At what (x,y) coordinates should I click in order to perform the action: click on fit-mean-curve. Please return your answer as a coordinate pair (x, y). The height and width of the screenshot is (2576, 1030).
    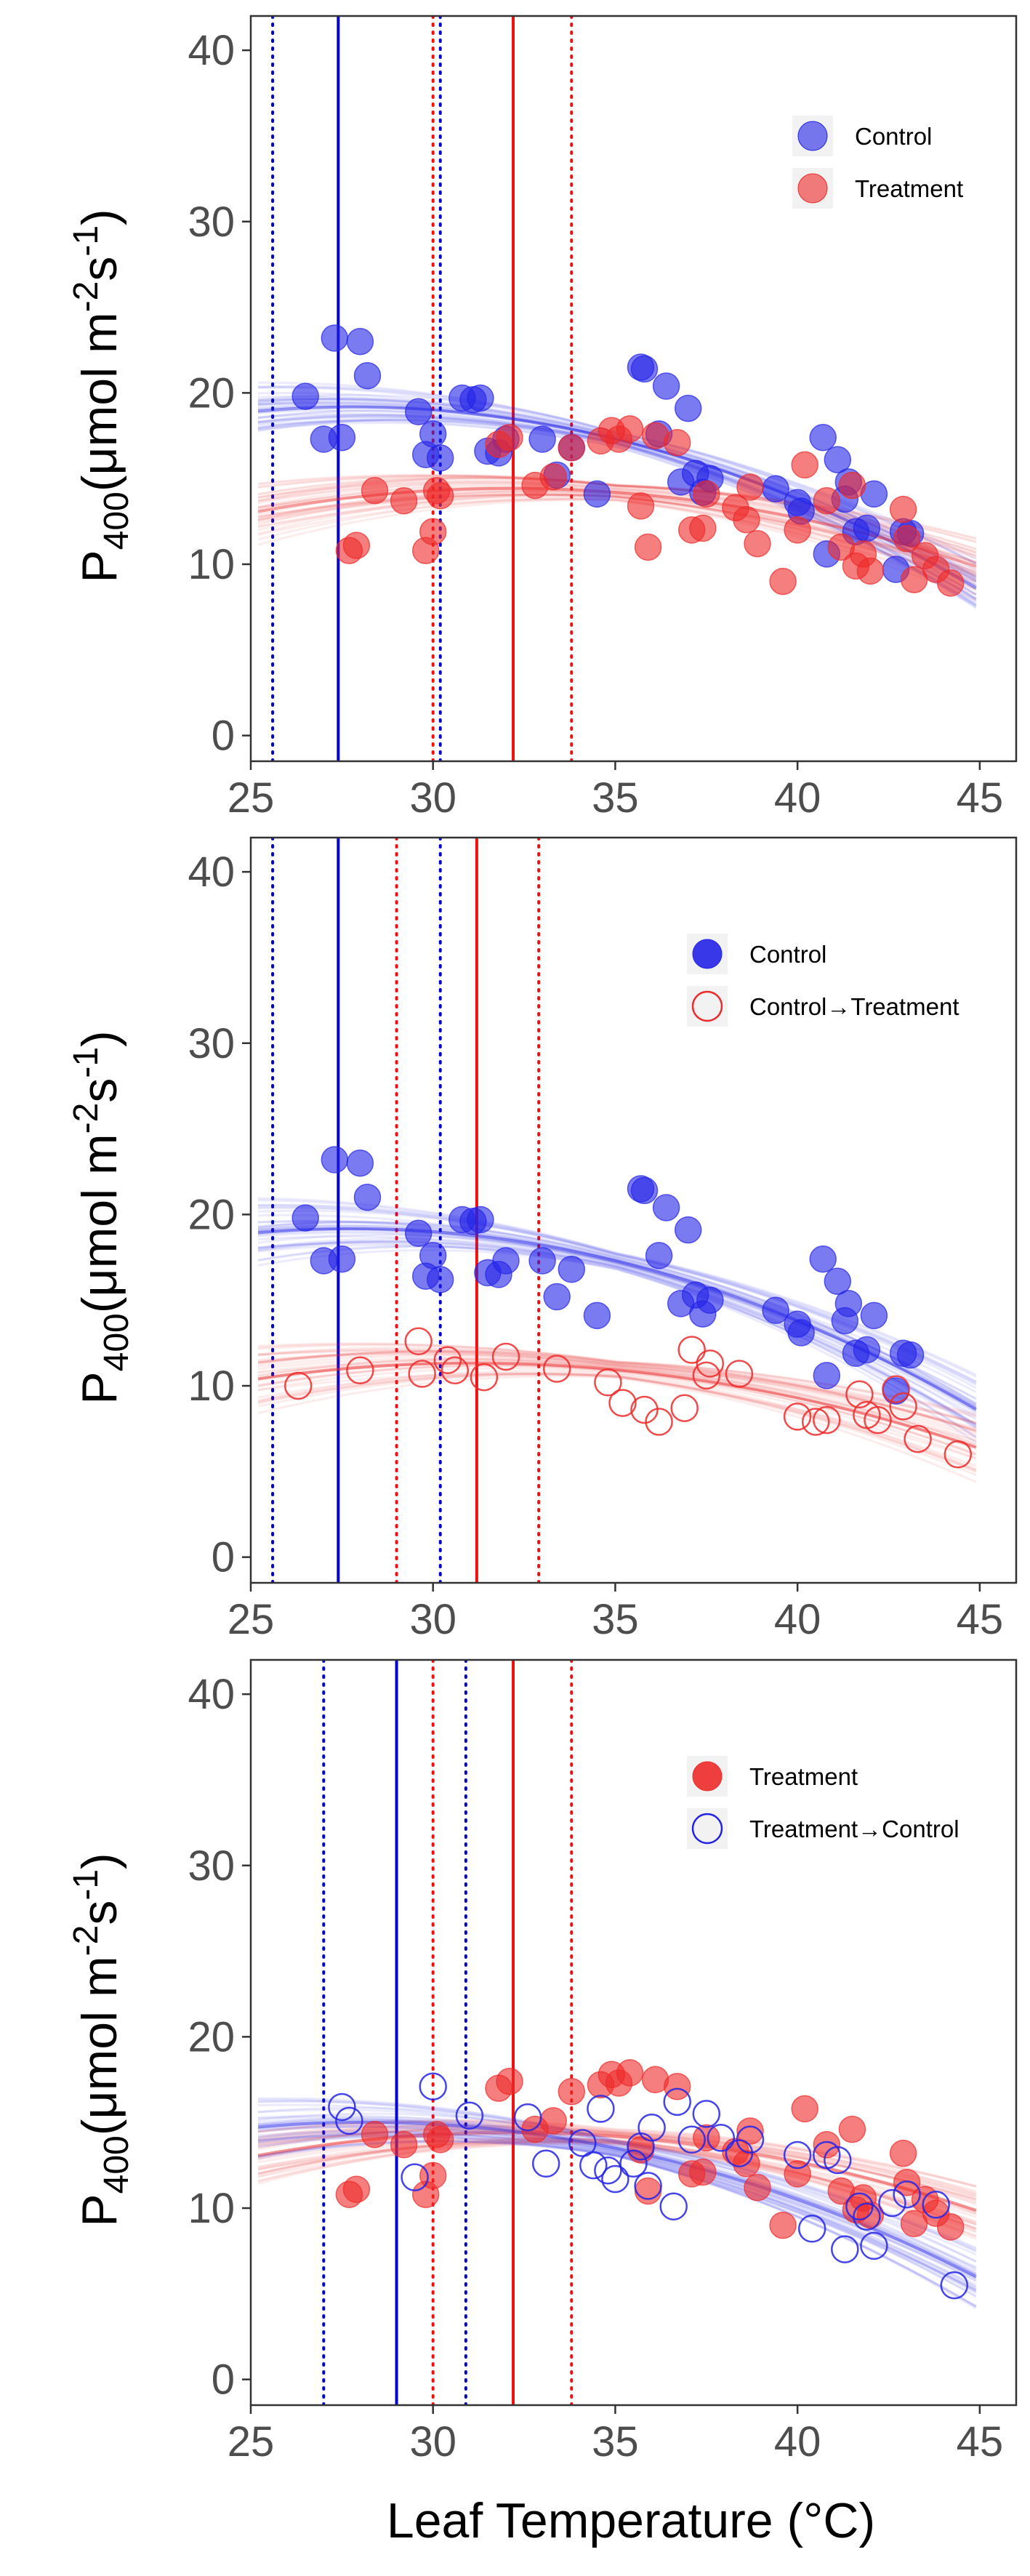
    Looking at the image, I should click on (617, 1405).